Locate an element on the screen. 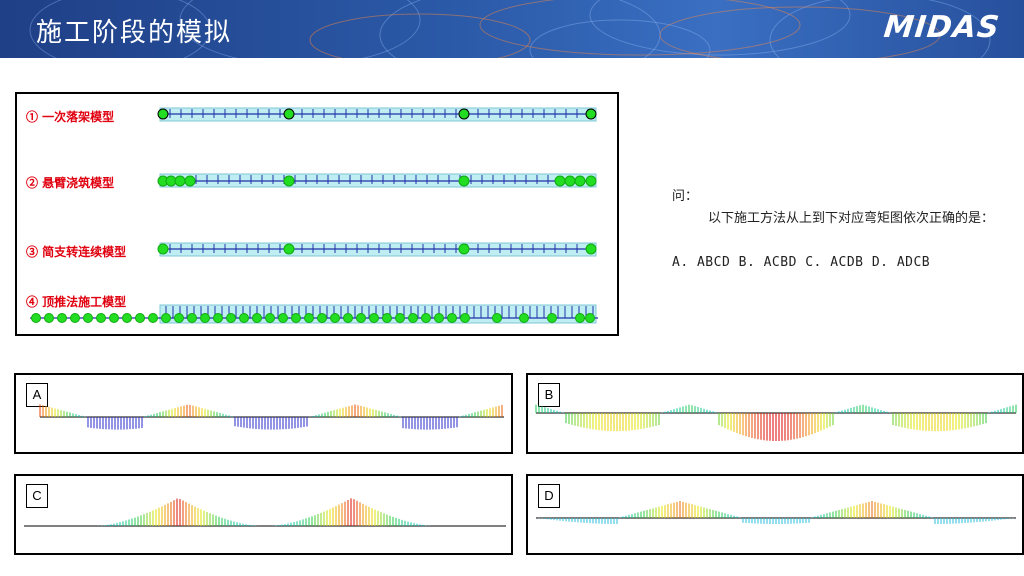 Image resolution: width=1024 pixels, height=576 pixels. model-label-simple-to-continuous: ③ 简支转连续模型 is located at coordinates (76, 252).